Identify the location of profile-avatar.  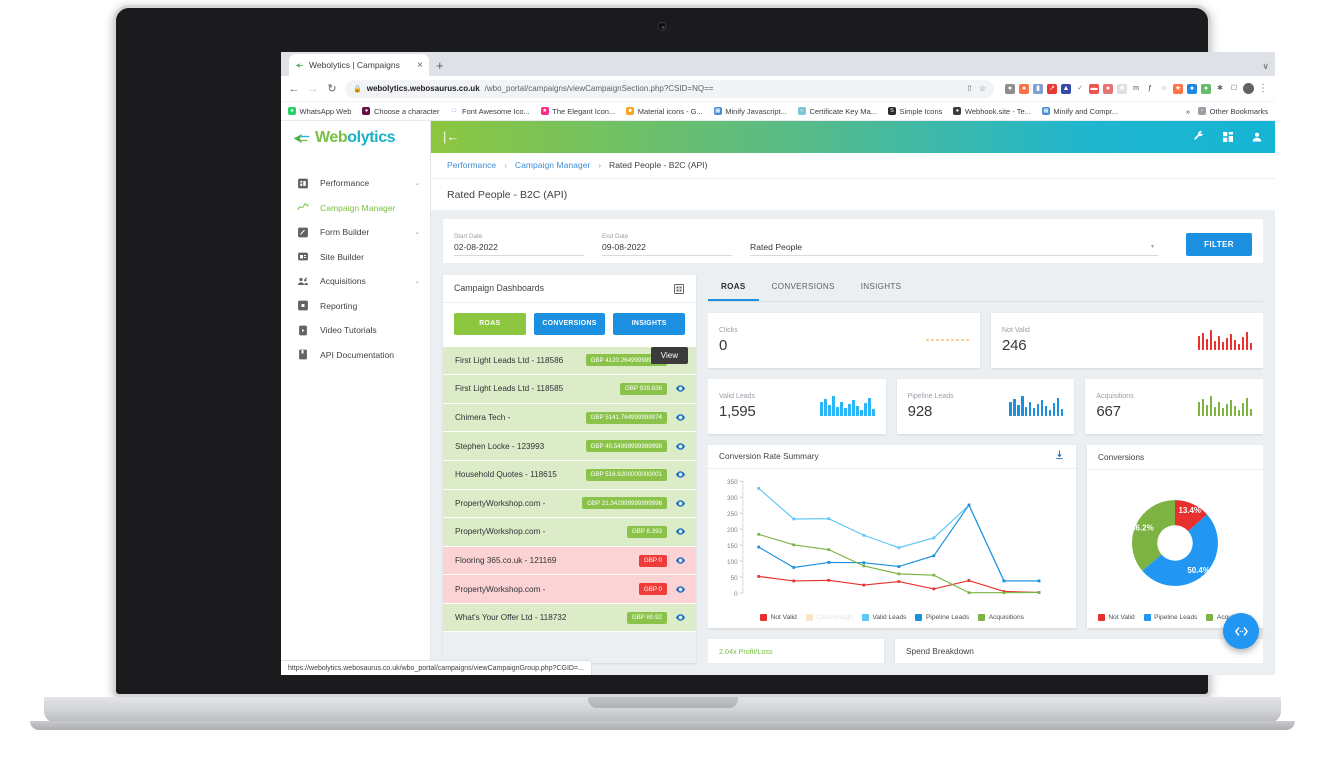
(1248, 88).